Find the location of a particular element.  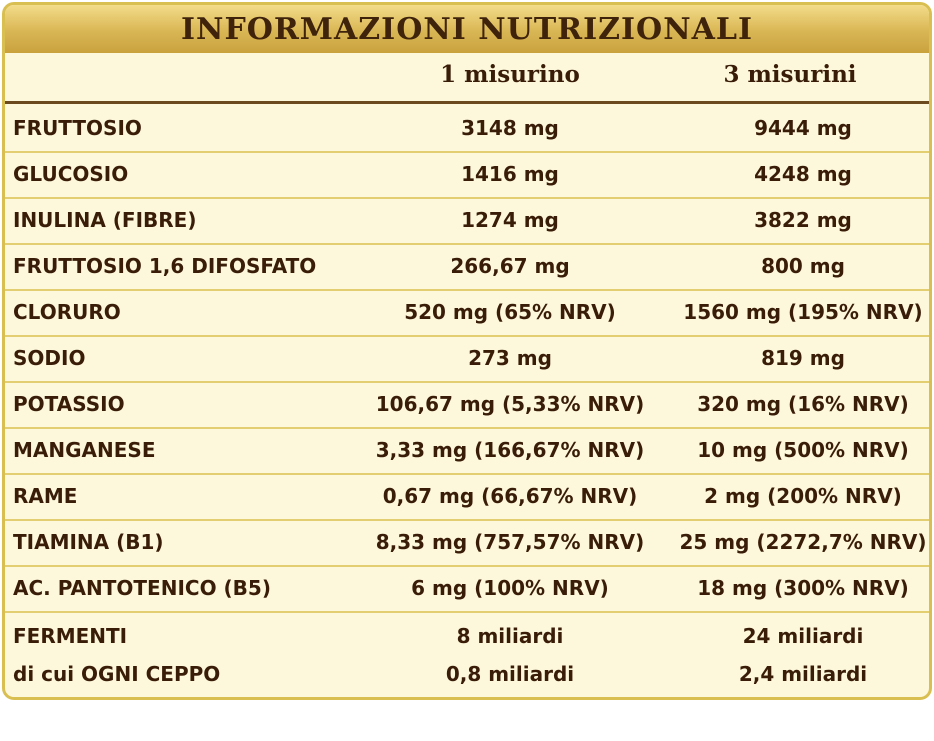

value-1-scoop: 1416 mg is located at coordinates (510, 174).